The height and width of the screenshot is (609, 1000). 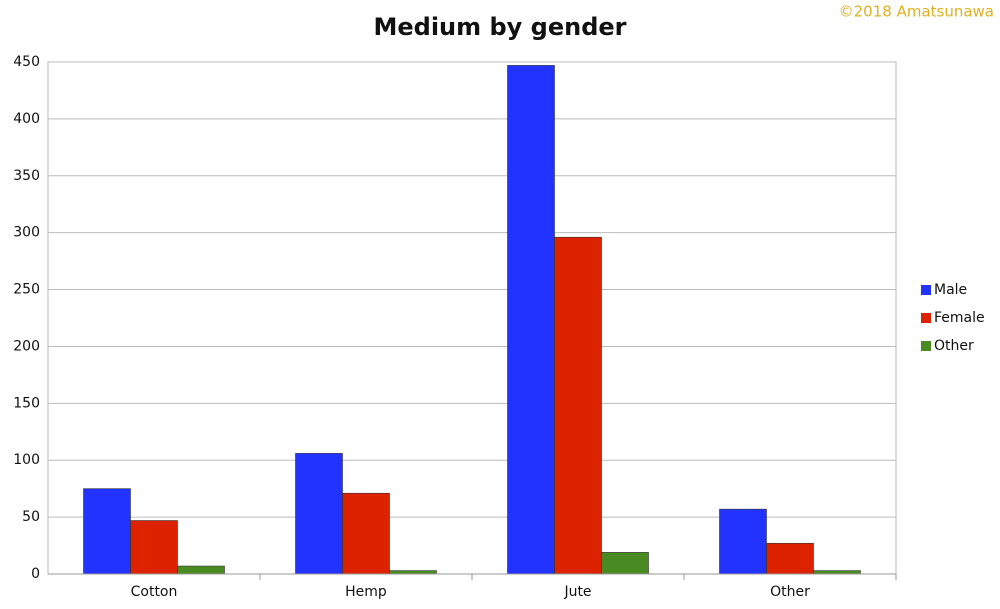 What do you see at coordinates (154, 592) in the screenshot?
I see `x-tick-label: Cotton` at bounding box center [154, 592].